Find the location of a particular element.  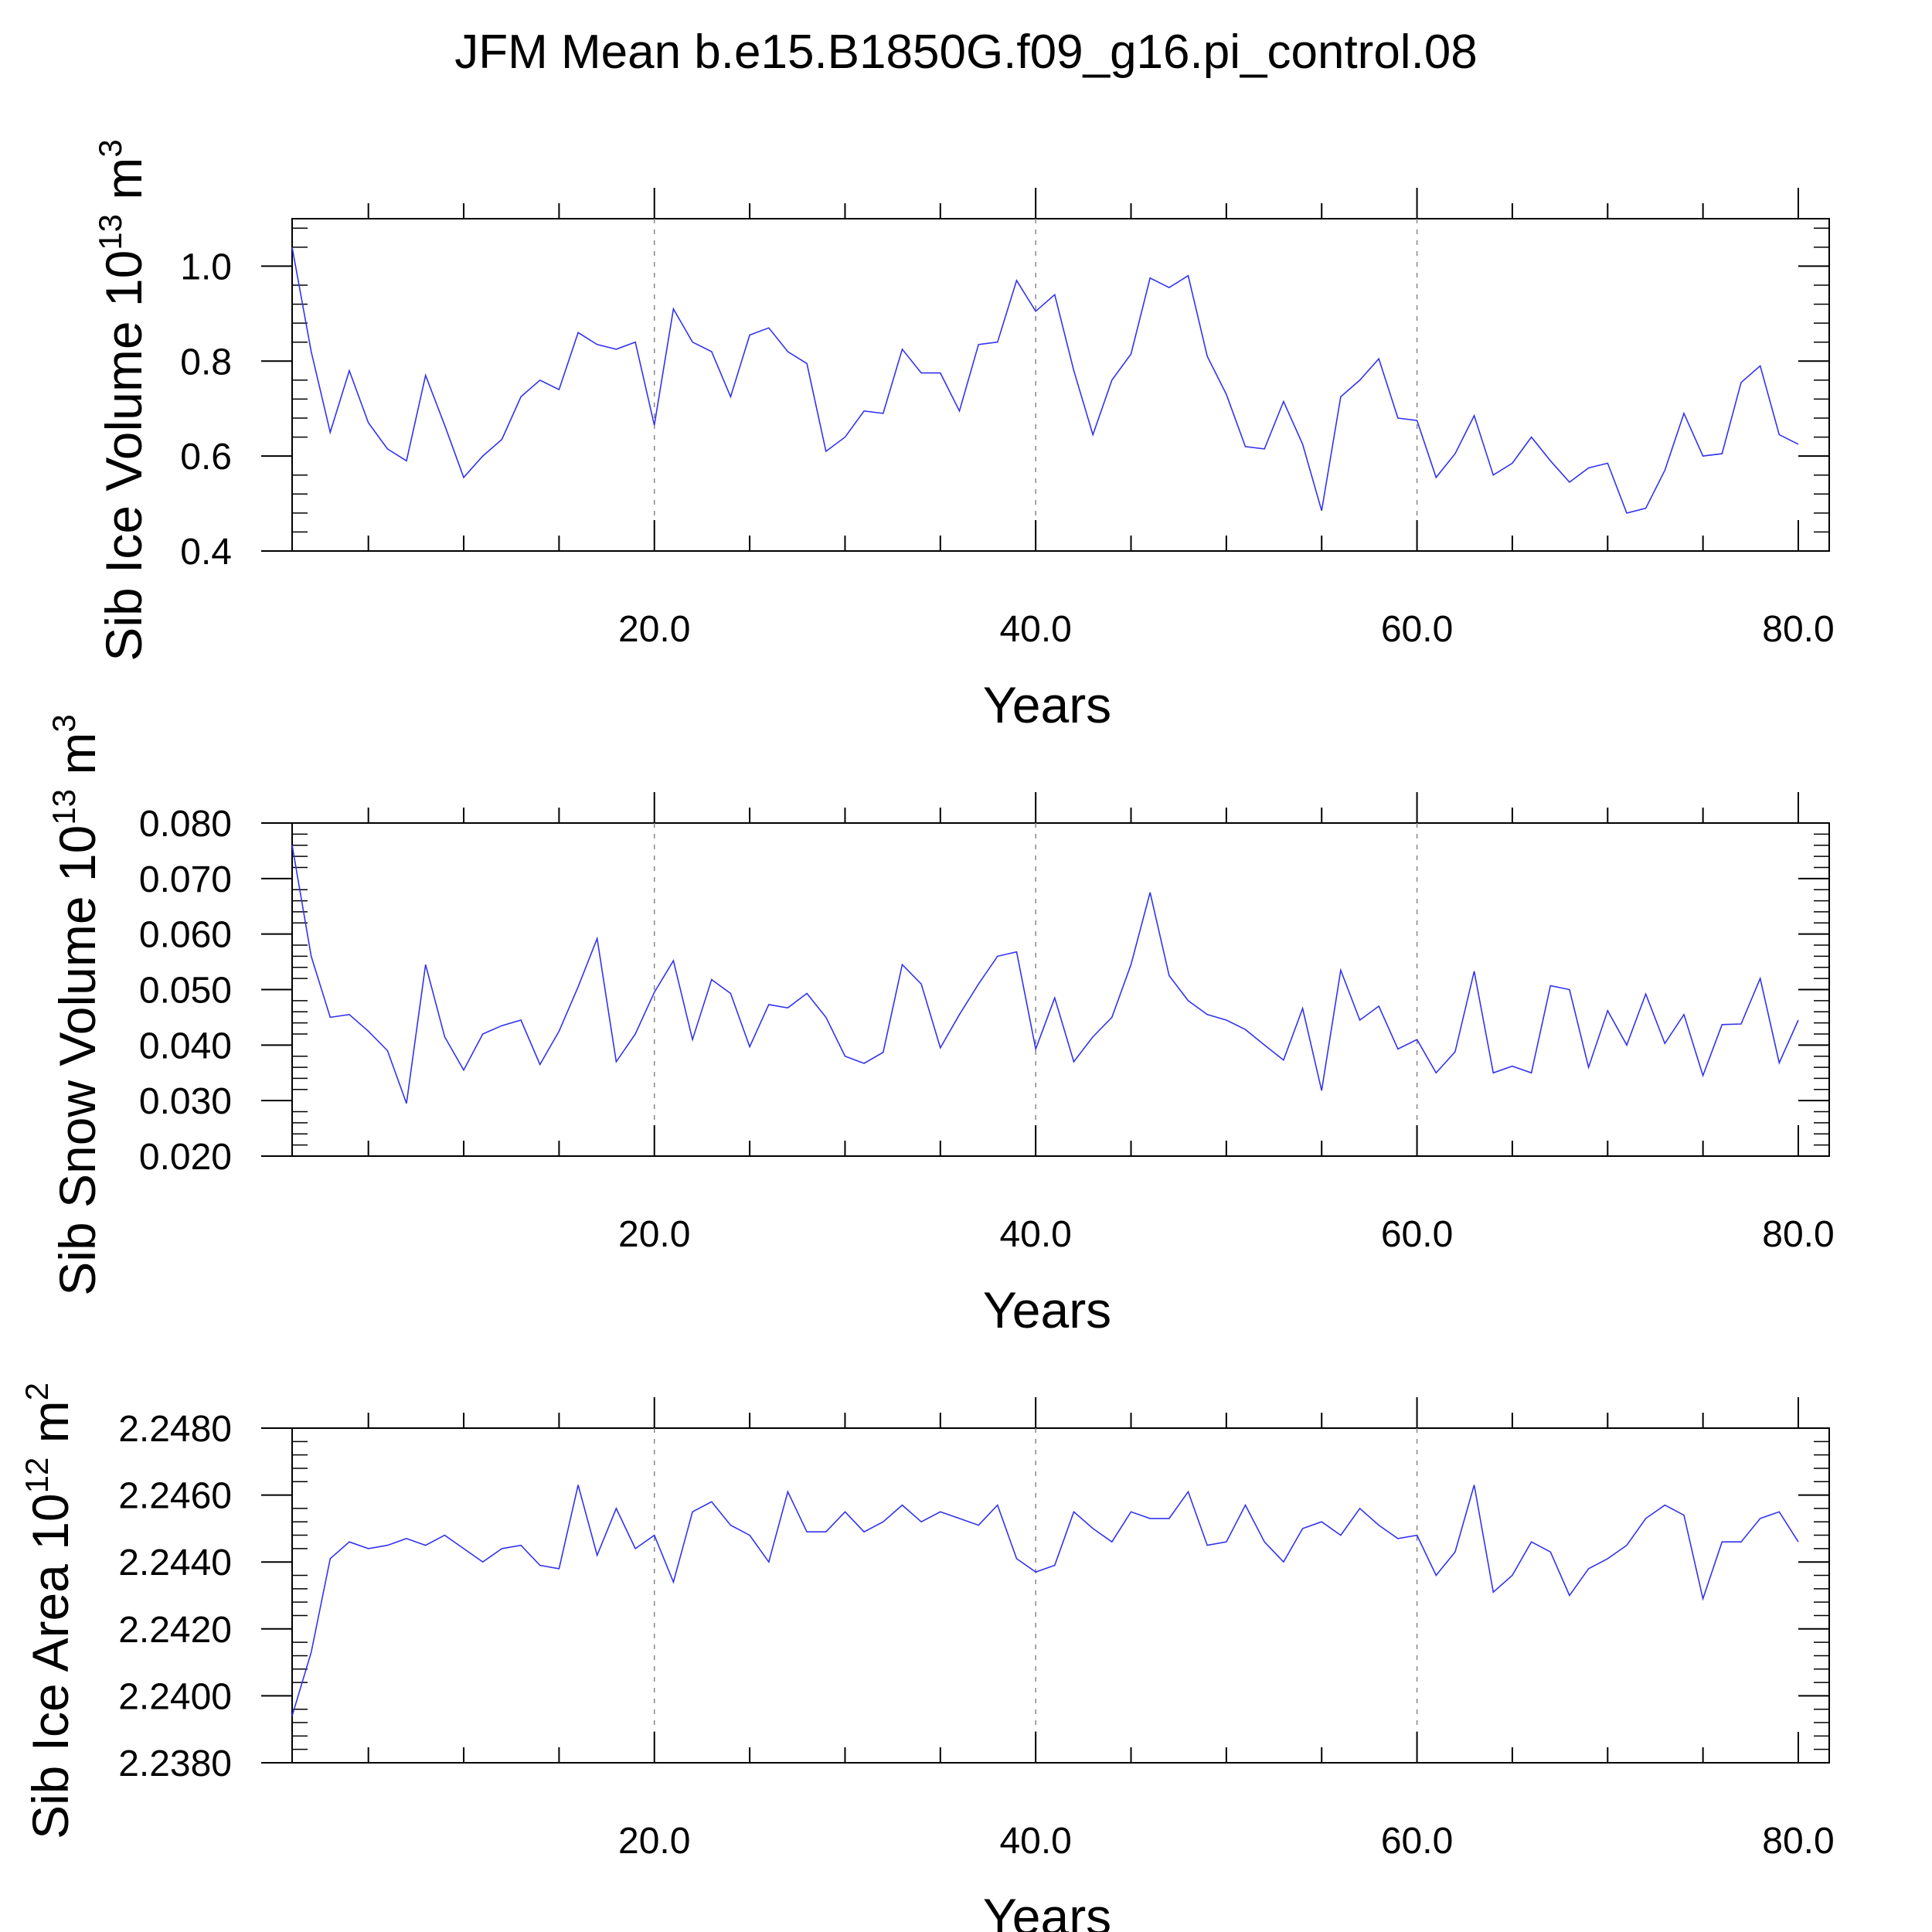

y-tick-label: 2.2440 is located at coordinates (175, 1563).